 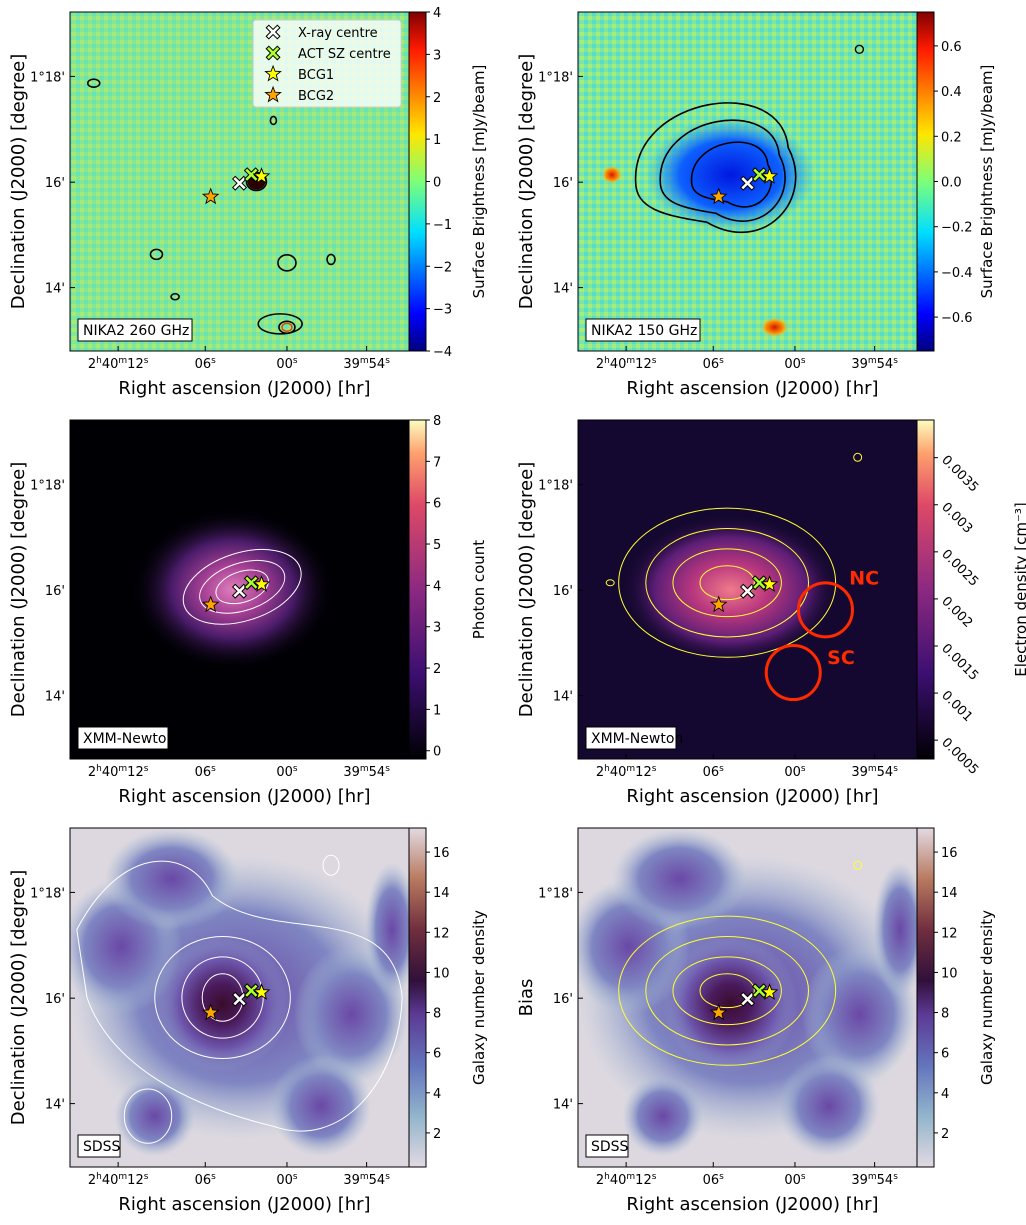 I want to click on galaxy-peak, so click(x=730, y=1004).